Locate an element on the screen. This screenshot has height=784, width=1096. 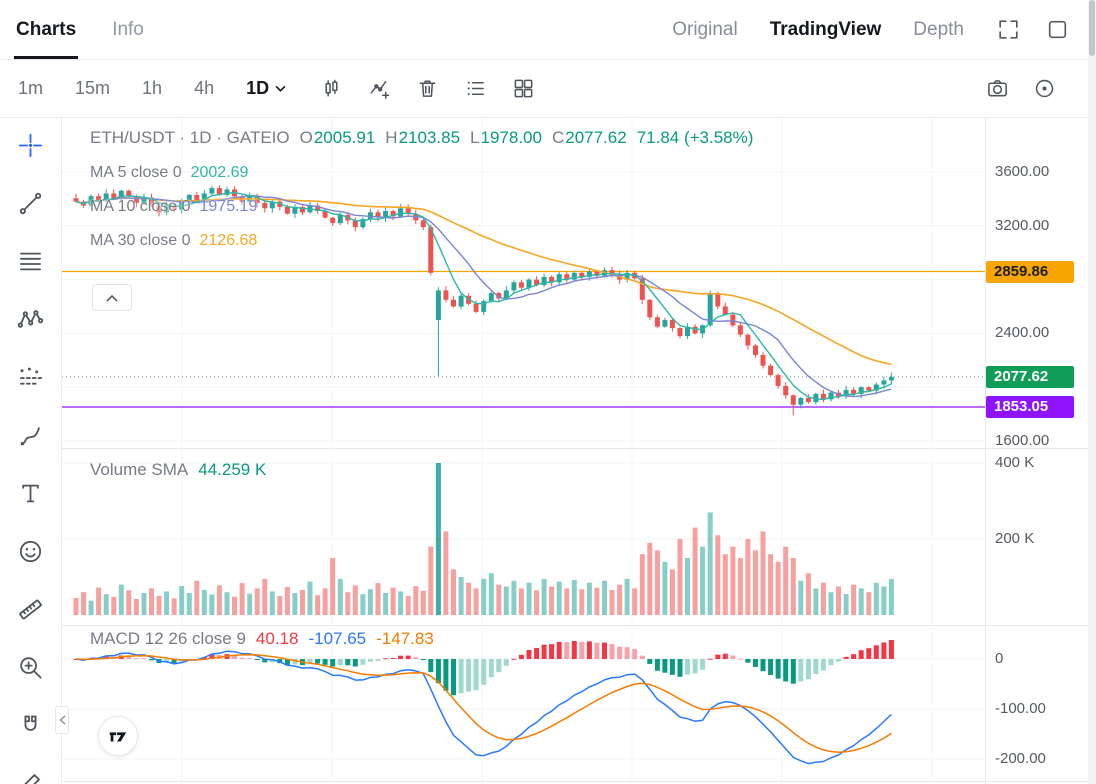
tab-charts: Charts is located at coordinates (46, 29).